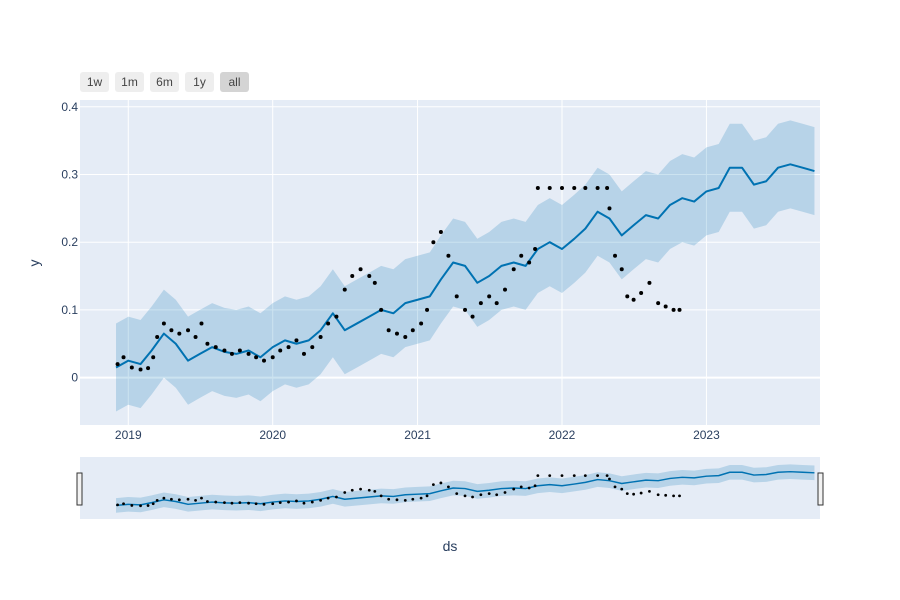 The image size is (900, 600). What do you see at coordinates (69, 174) in the screenshot?
I see `y-tick-label: 0.3` at bounding box center [69, 174].